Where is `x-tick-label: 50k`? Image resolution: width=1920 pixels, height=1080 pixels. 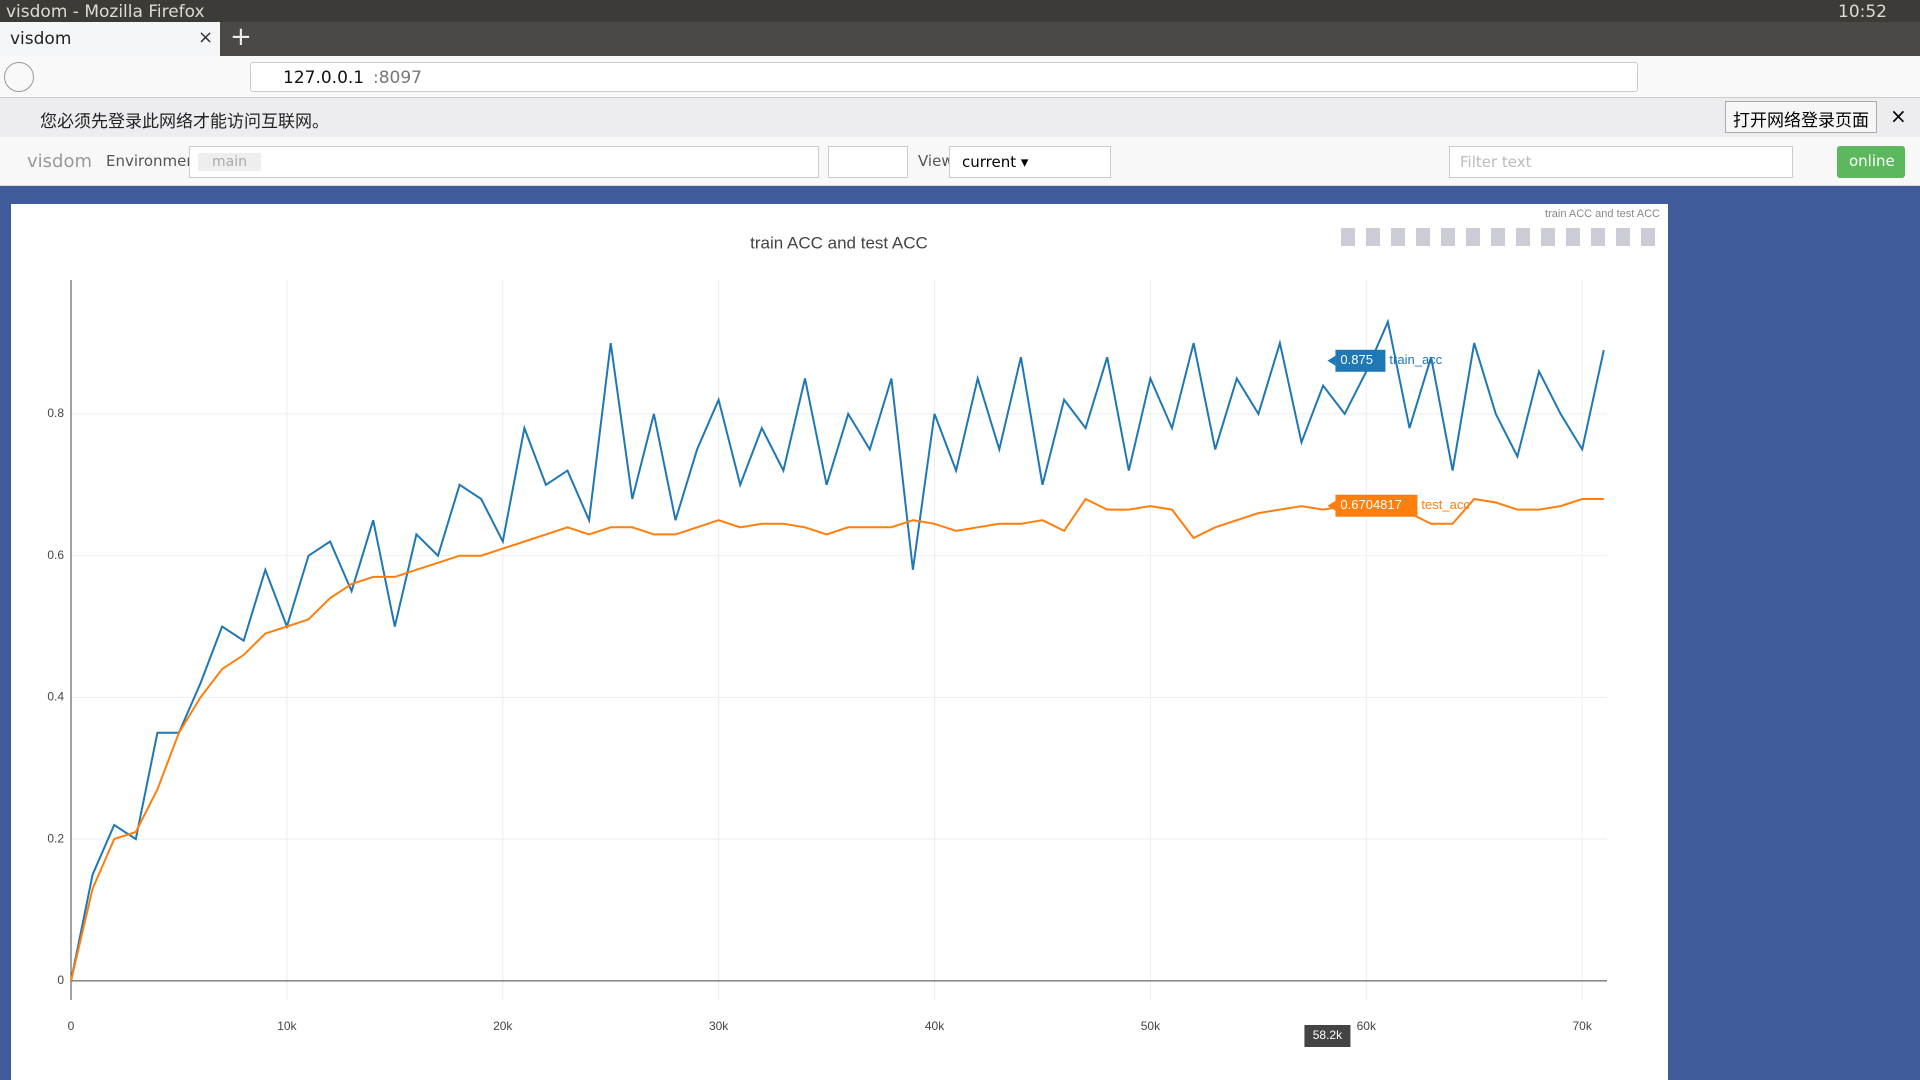 x-tick-label: 50k is located at coordinates (1151, 1026).